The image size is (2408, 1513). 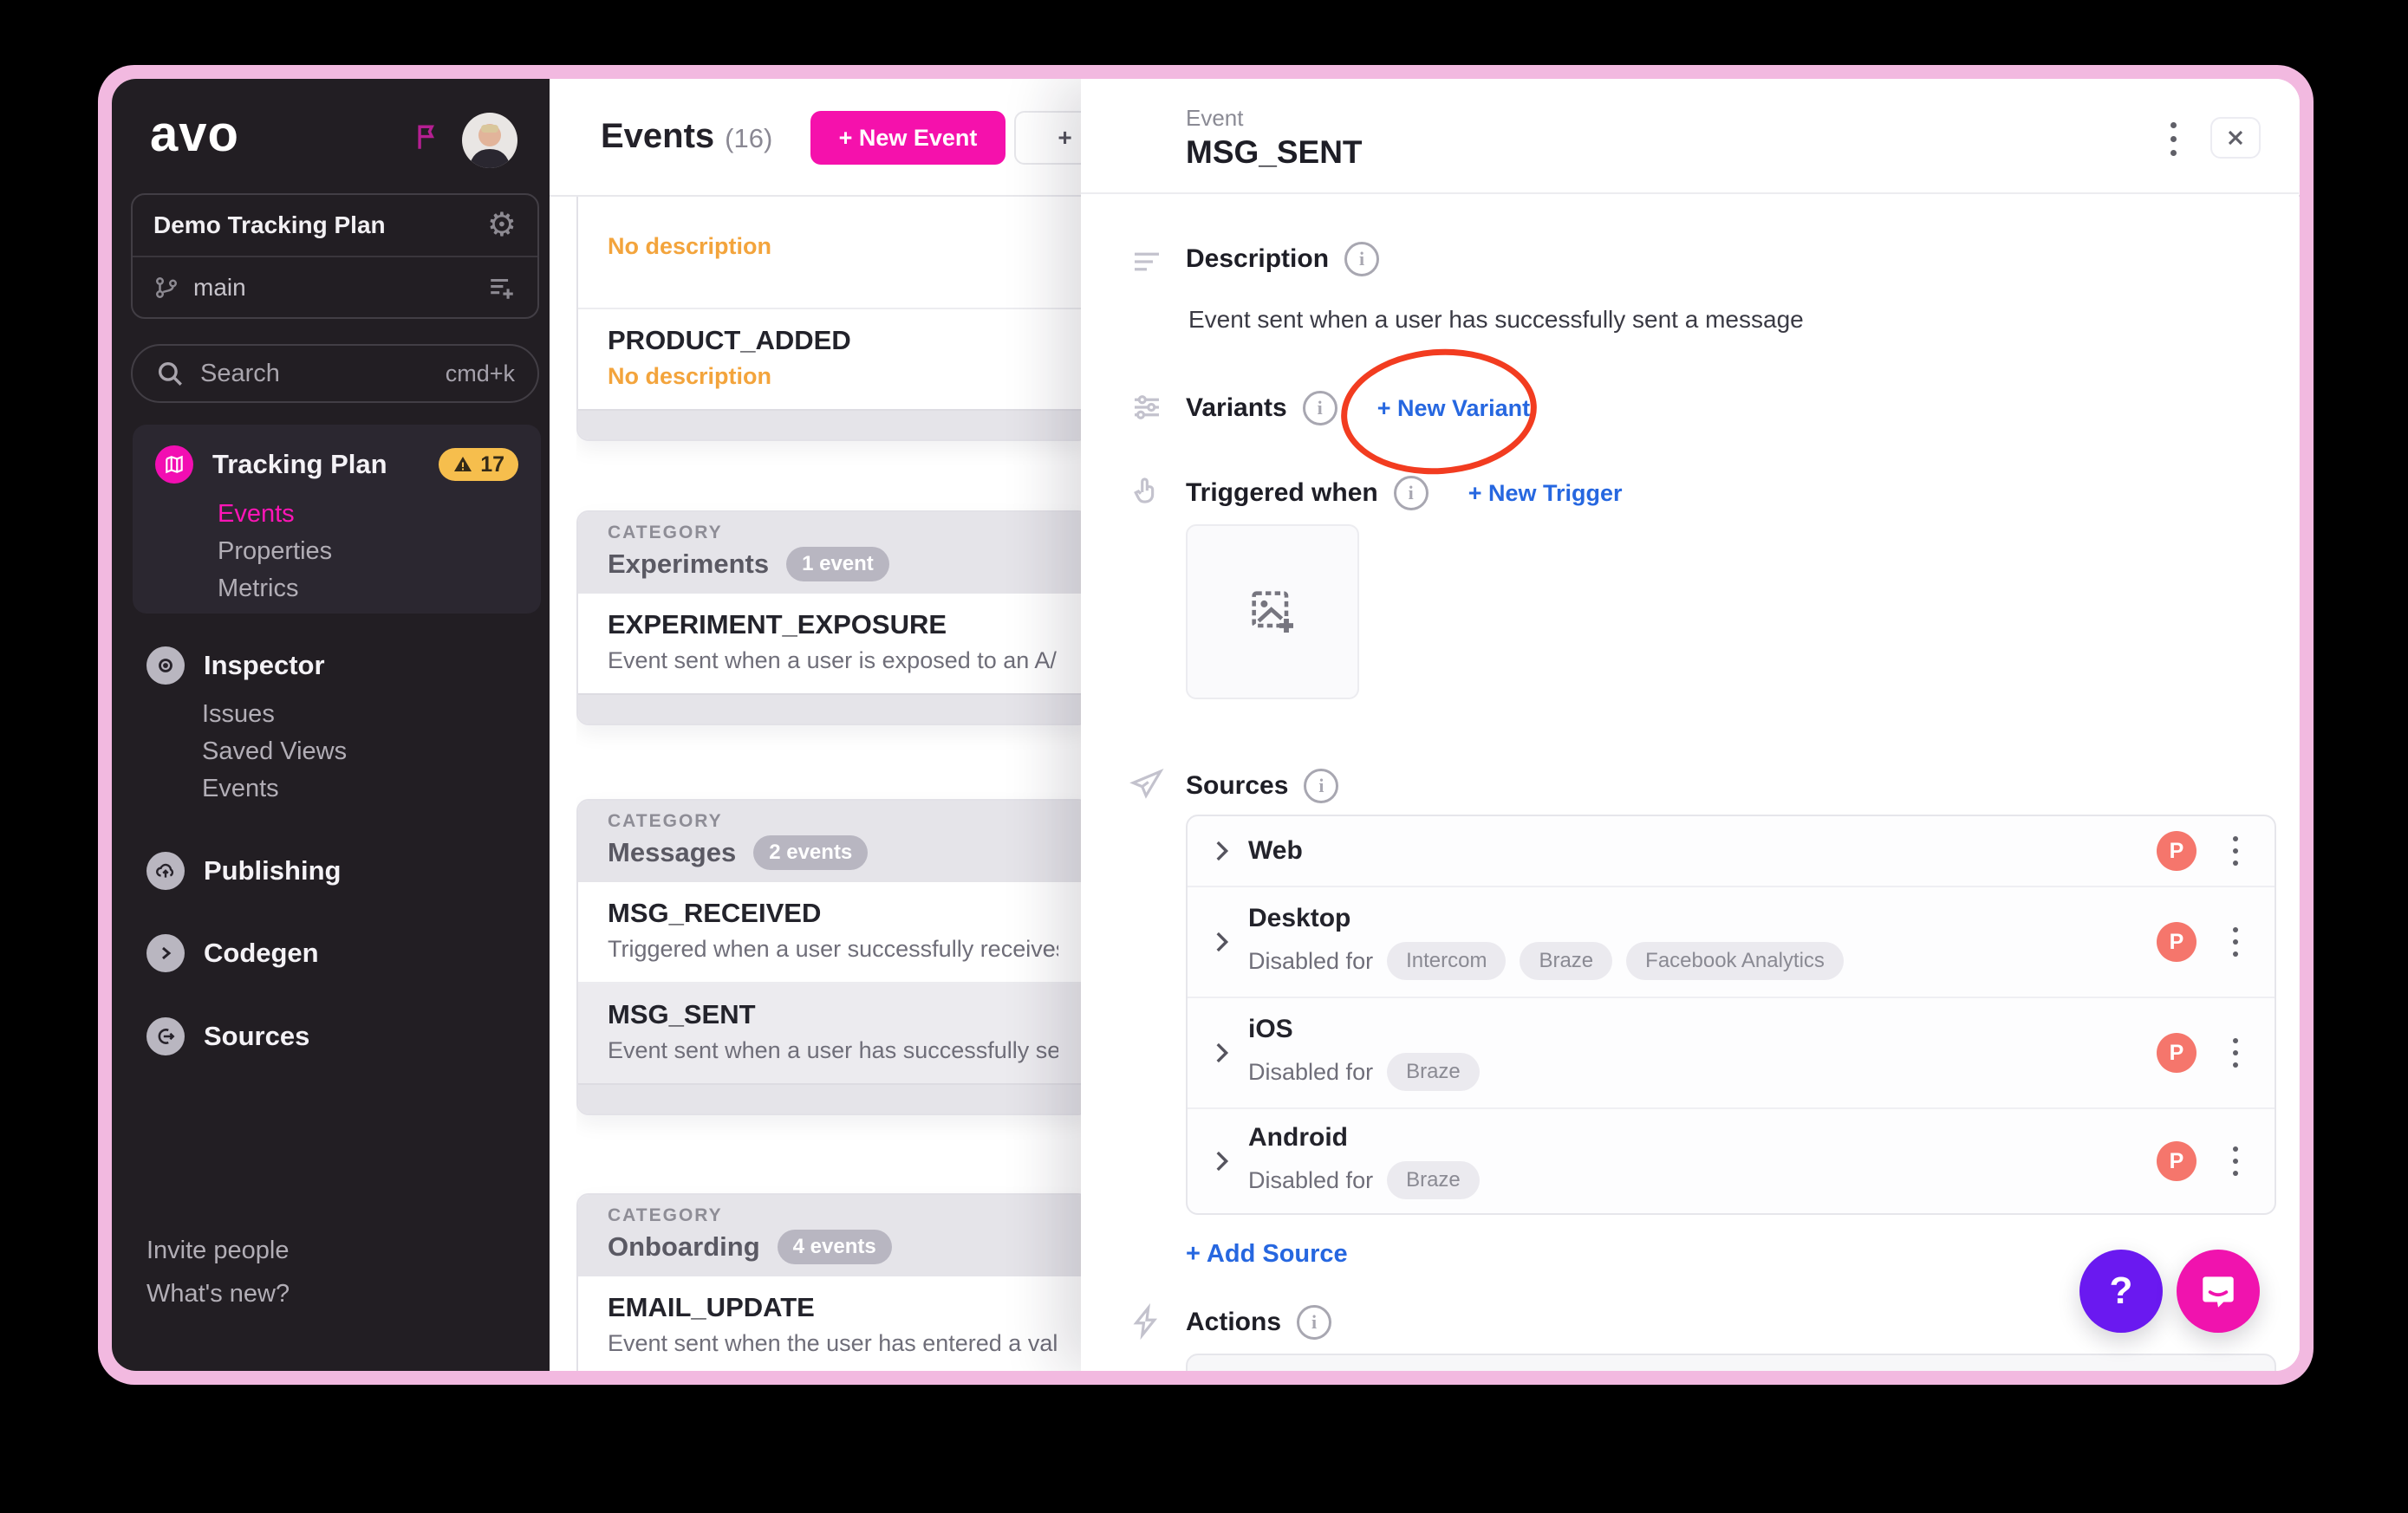 What do you see at coordinates (235, 665) in the screenshot?
I see `sidebar-item-inspector: Inspector` at bounding box center [235, 665].